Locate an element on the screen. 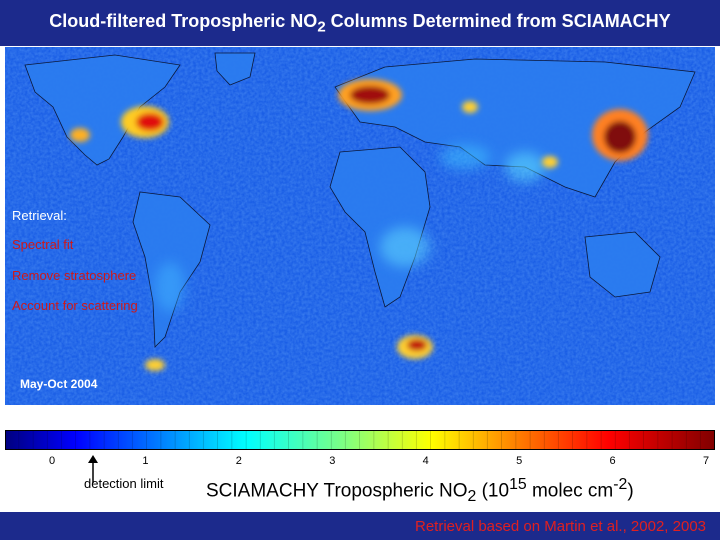  retrieval-step-spectral-fit: Spectral fit is located at coordinates (43, 244).